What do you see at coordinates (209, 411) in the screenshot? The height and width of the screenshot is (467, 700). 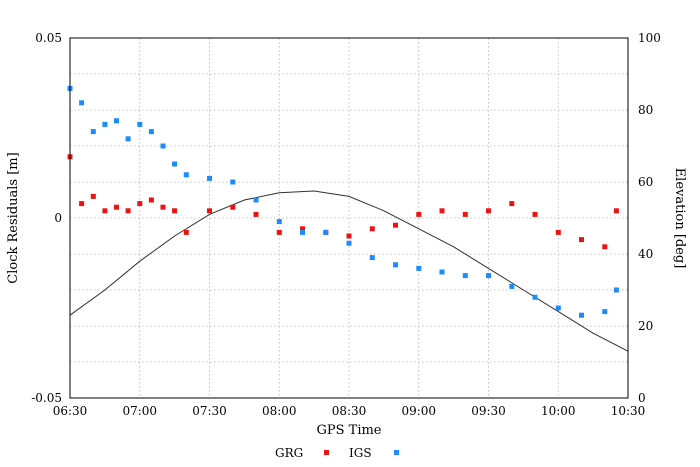 I see `x-tick-label: 07:30` at bounding box center [209, 411].